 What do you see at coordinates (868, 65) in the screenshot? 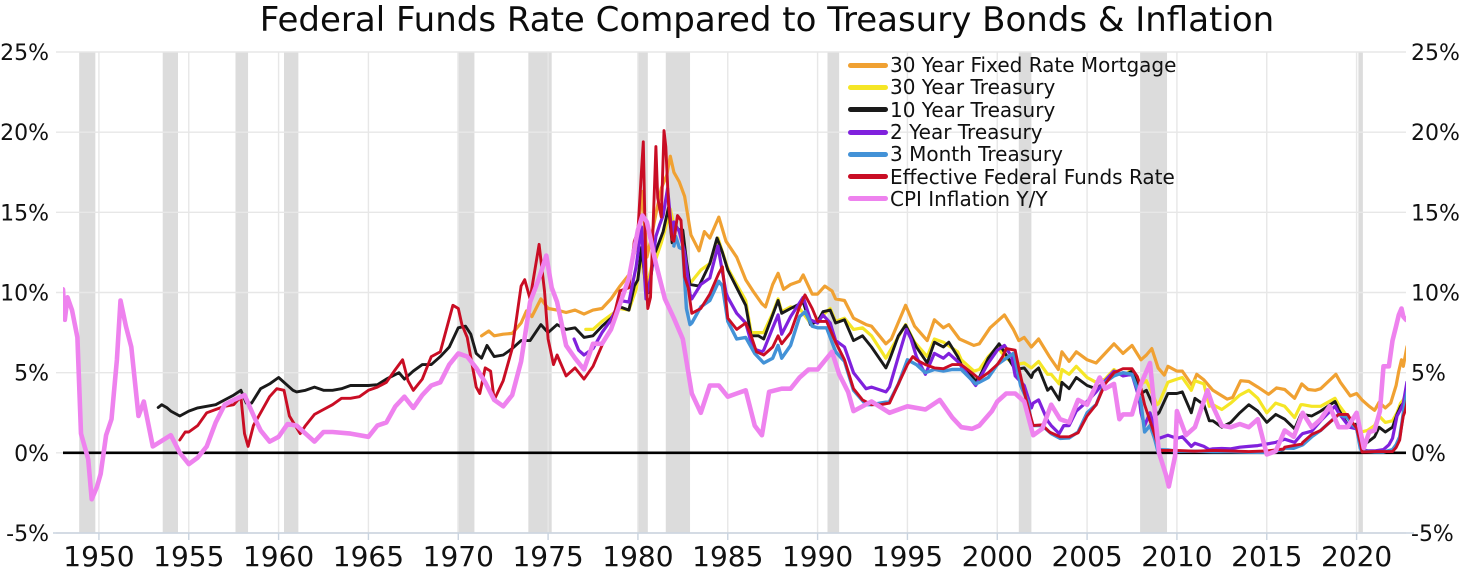
I see `legend-swatch-30-year-fixed-rate-mortgage` at bounding box center [868, 65].